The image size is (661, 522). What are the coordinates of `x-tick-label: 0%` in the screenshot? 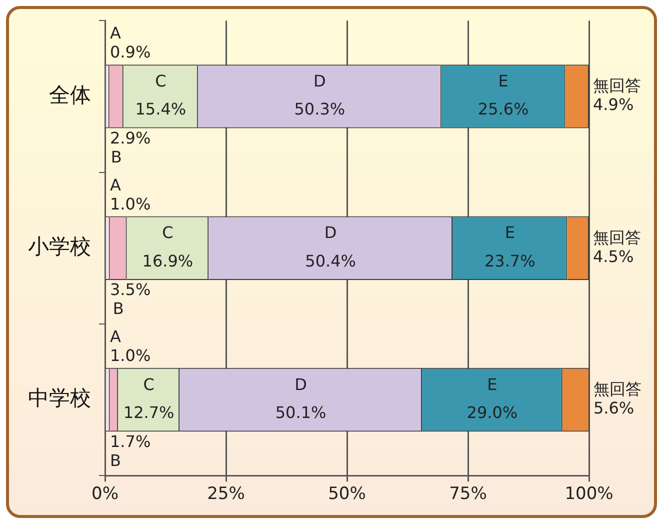 It's located at (105, 494).